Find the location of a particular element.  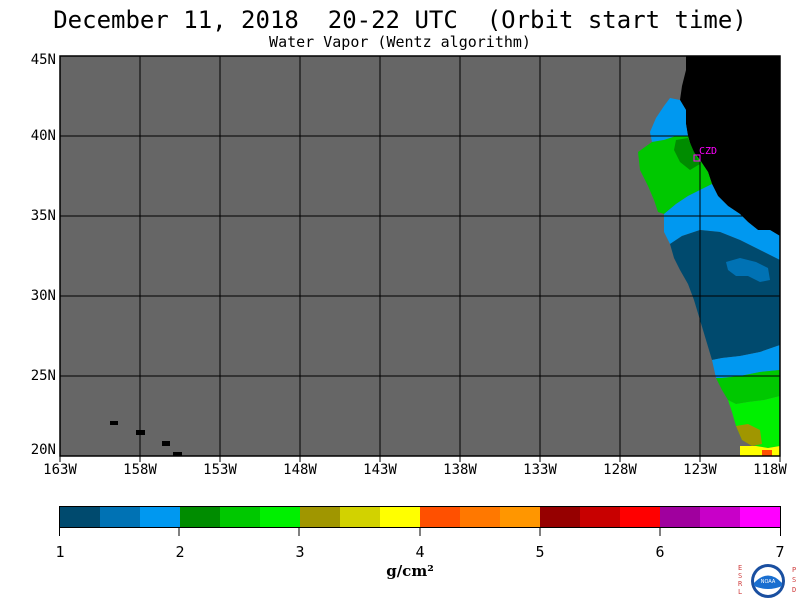

colorbar-label-1: 1 is located at coordinates (60, 552).